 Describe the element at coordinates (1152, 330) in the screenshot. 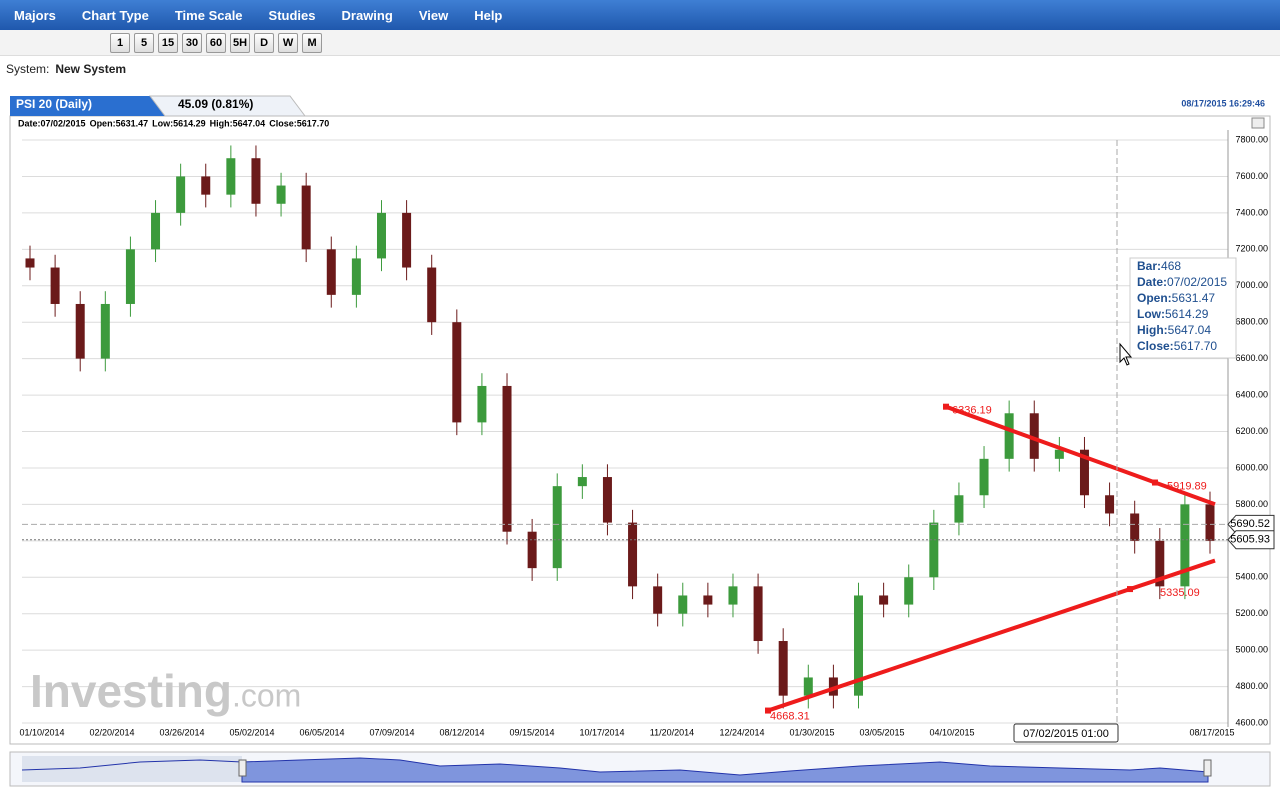

I see `tooltip-key: High:` at that location.